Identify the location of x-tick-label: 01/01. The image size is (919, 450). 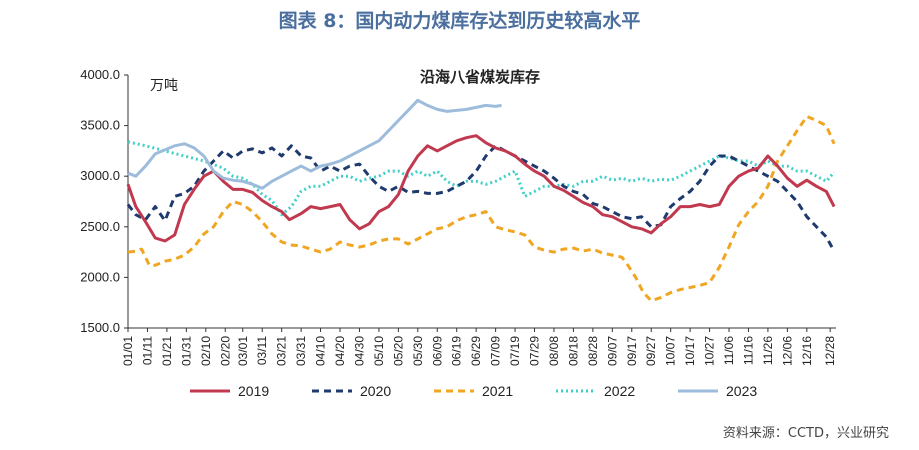
(128, 351).